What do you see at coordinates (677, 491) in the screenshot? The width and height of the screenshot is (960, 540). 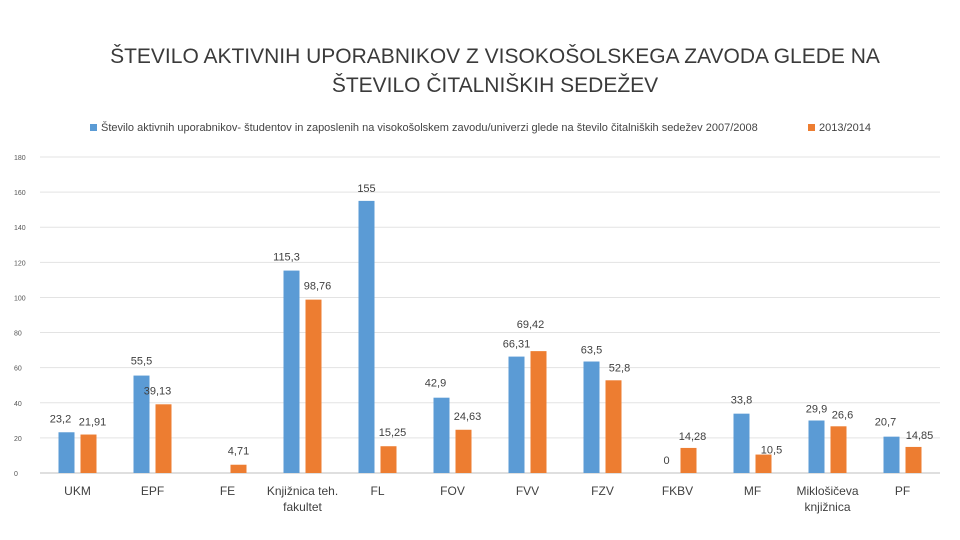 I see `category-label: FKBV` at bounding box center [677, 491].